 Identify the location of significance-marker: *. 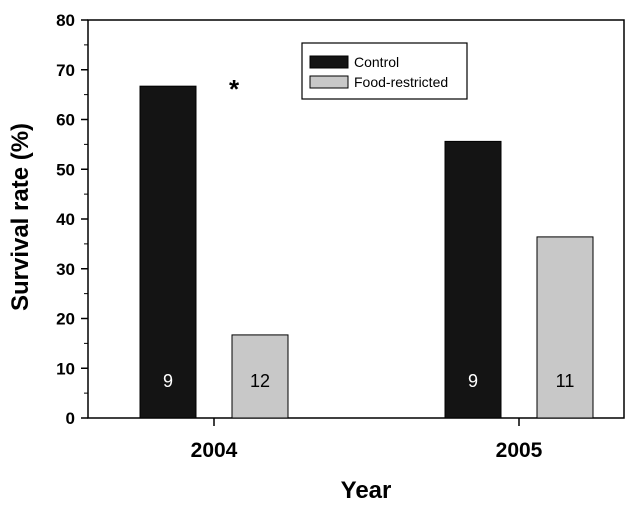
(234, 89).